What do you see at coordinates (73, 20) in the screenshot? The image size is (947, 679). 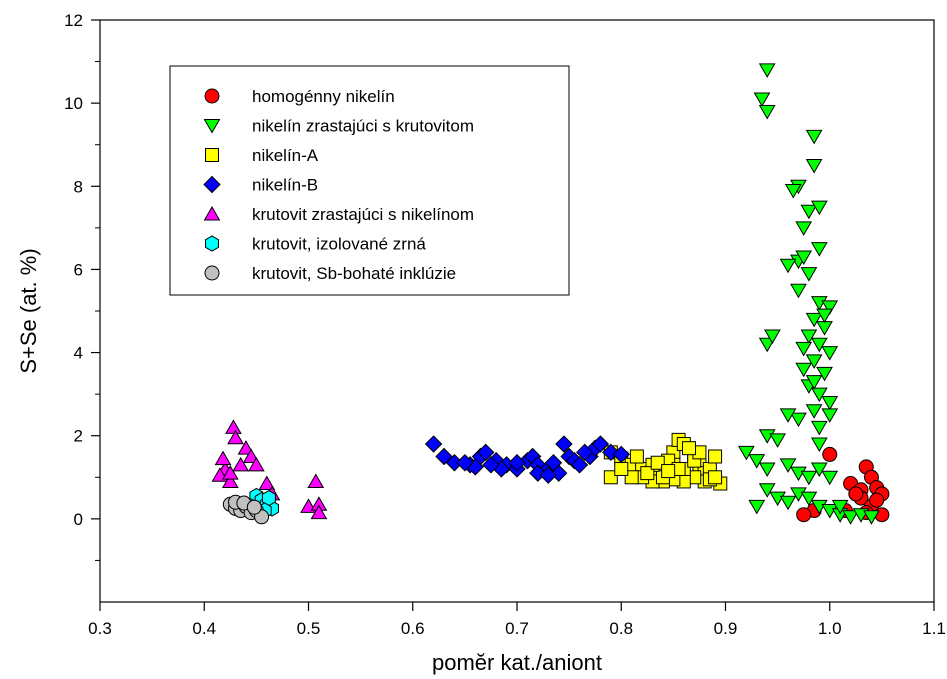 I see `y-tick-label: 12` at bounding box center [73, 20].